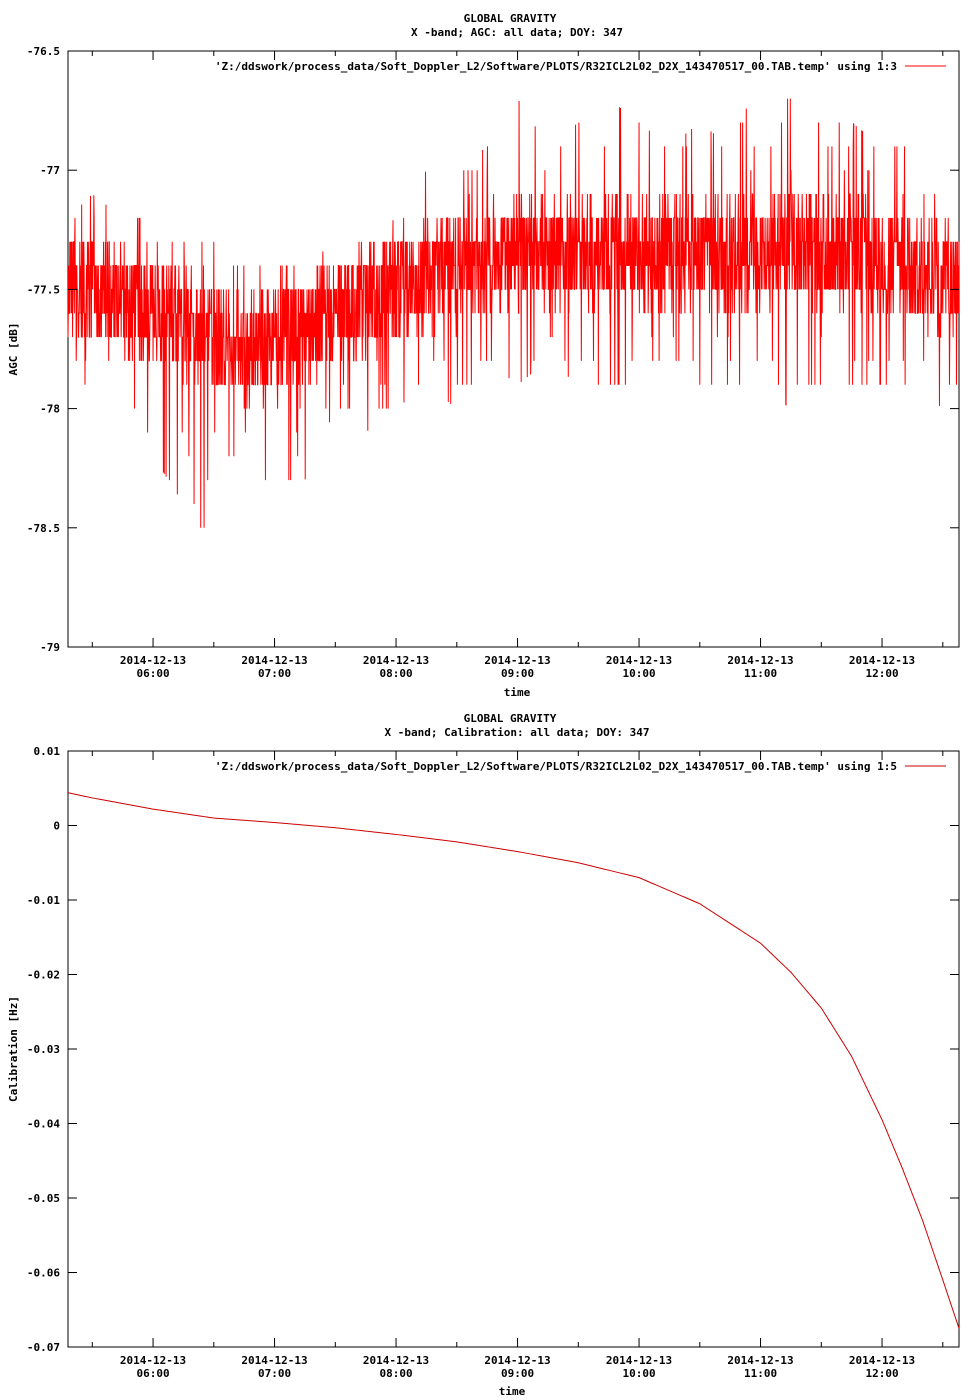 The image size is (980, 1400). I want to click on y-tick-label: -78.5, so click(43, 528).